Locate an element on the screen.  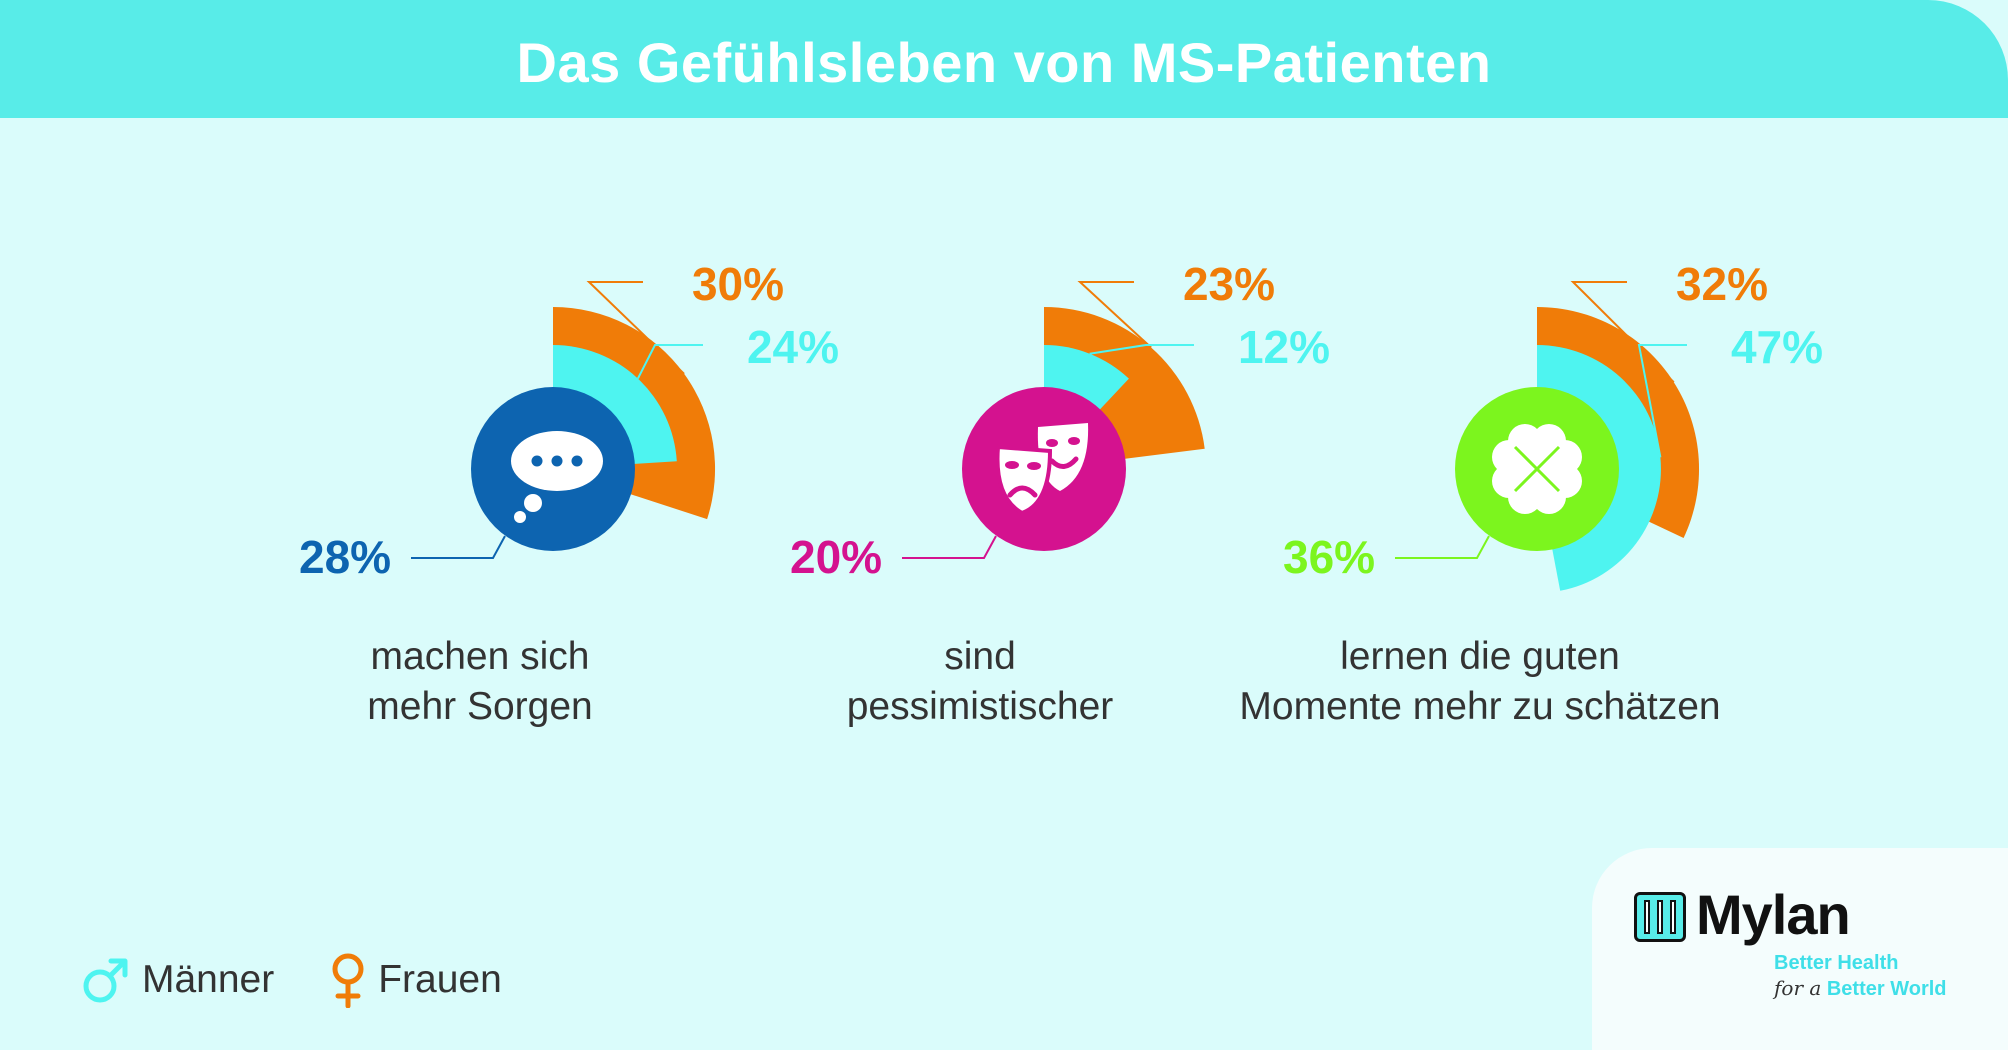
female-symbol-icon is located at coordinates (348, 980).